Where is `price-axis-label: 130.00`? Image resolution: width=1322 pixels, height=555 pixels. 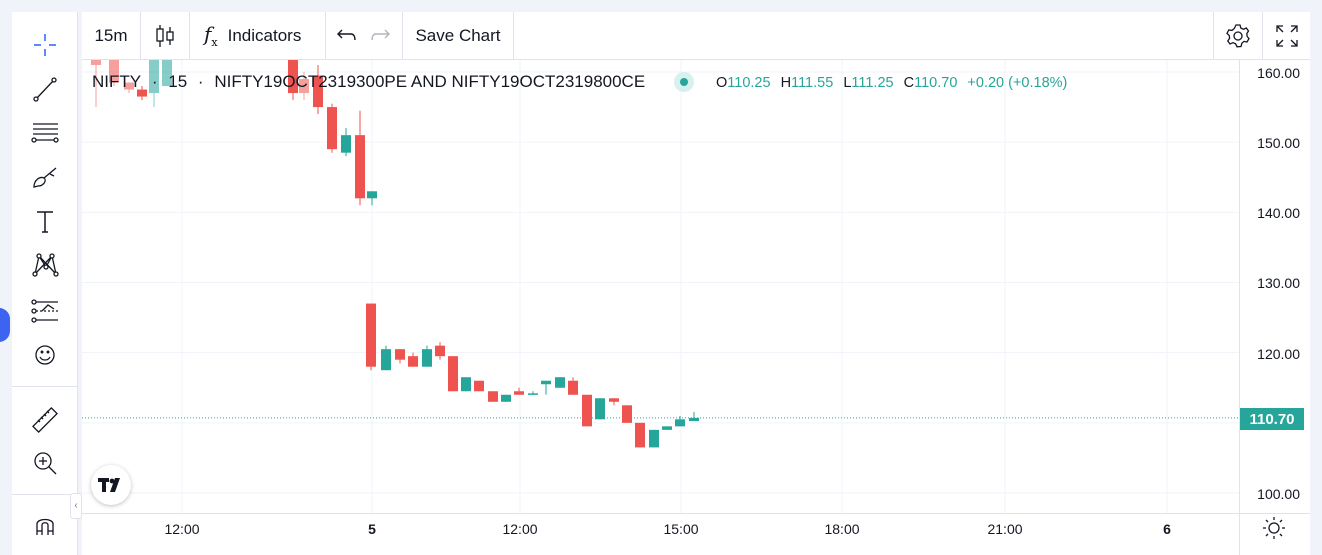
price-axis-label: 130.00 is located at coordinates (1278, 283).